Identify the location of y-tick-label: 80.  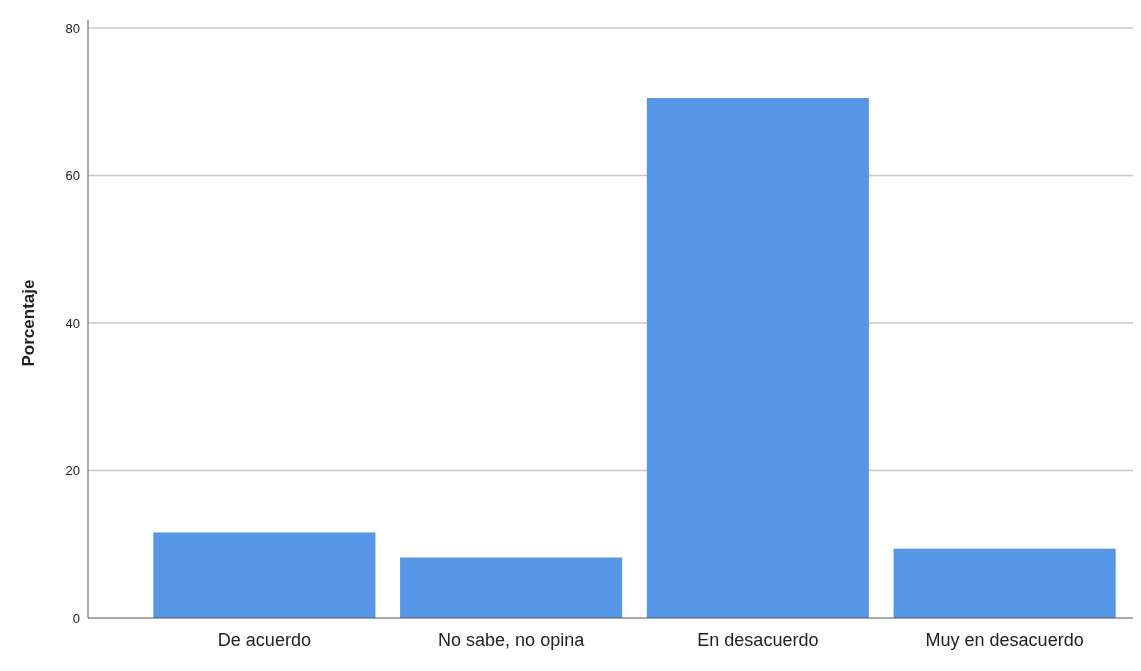
(72, 28).